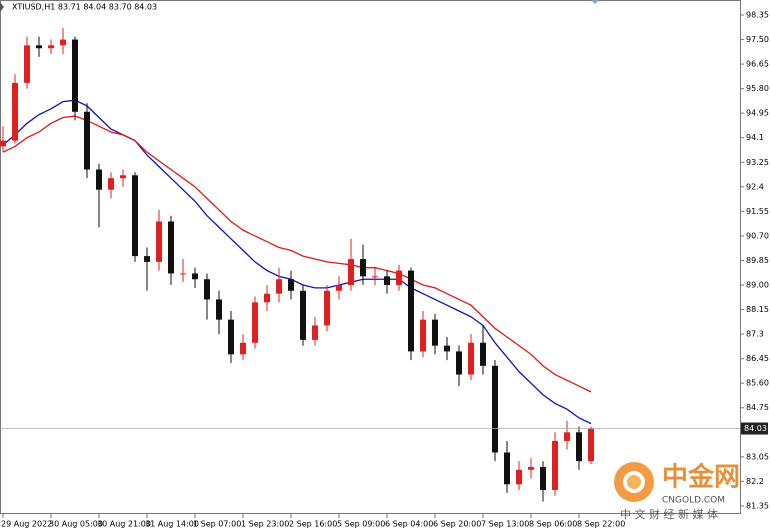 The height and width of the screenshot is (532, 770). I want to click on chart-title: XTIUSD,H1 83.71 84.04 83.70 84.03, so click(84, 7).